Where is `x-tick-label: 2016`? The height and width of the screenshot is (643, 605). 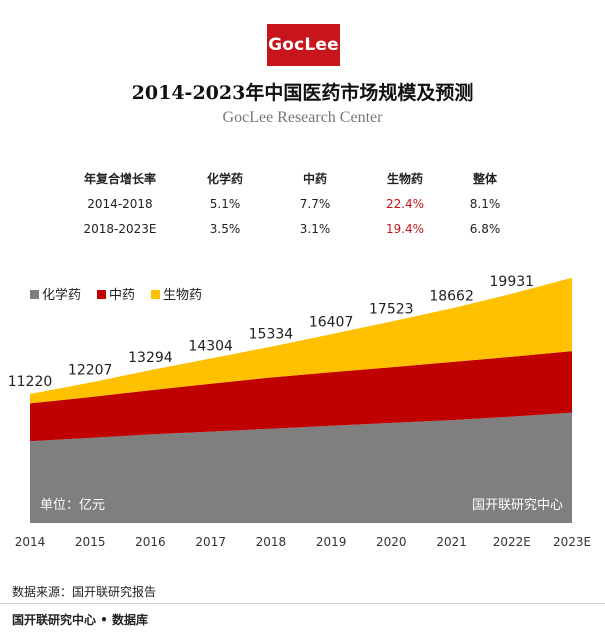 x-tick-label: 2016 is located at coordinates (150, 542).